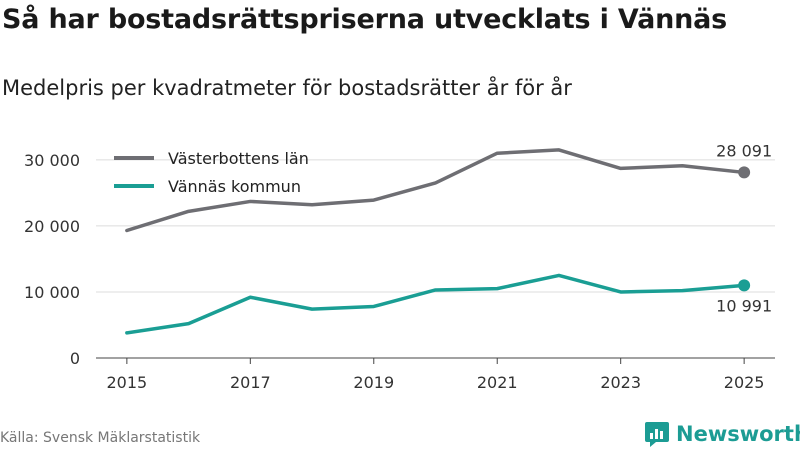  Describe the element at coordinates (738, 434) in the screenshot. I see `brand-name: Newsworthy` at that location.